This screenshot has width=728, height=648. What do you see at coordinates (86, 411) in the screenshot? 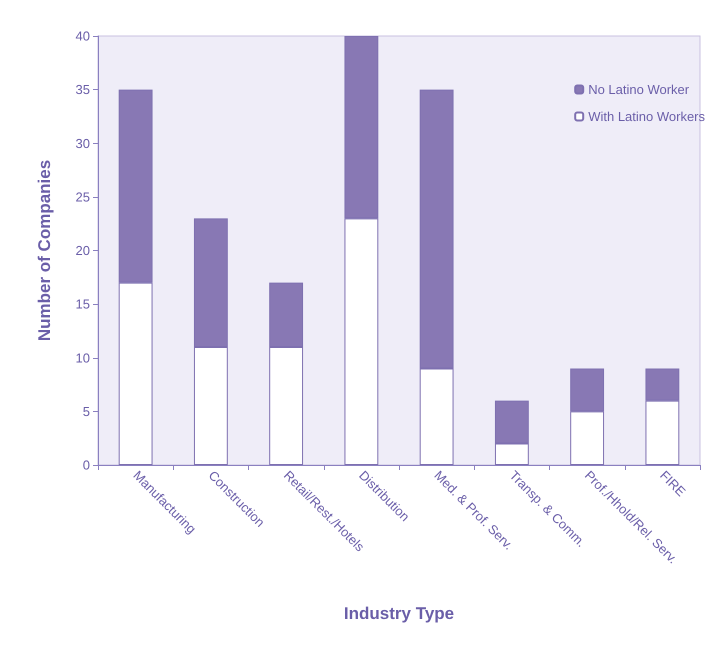
I see `y-tick-label: 5` at bounding box center [86, 411].